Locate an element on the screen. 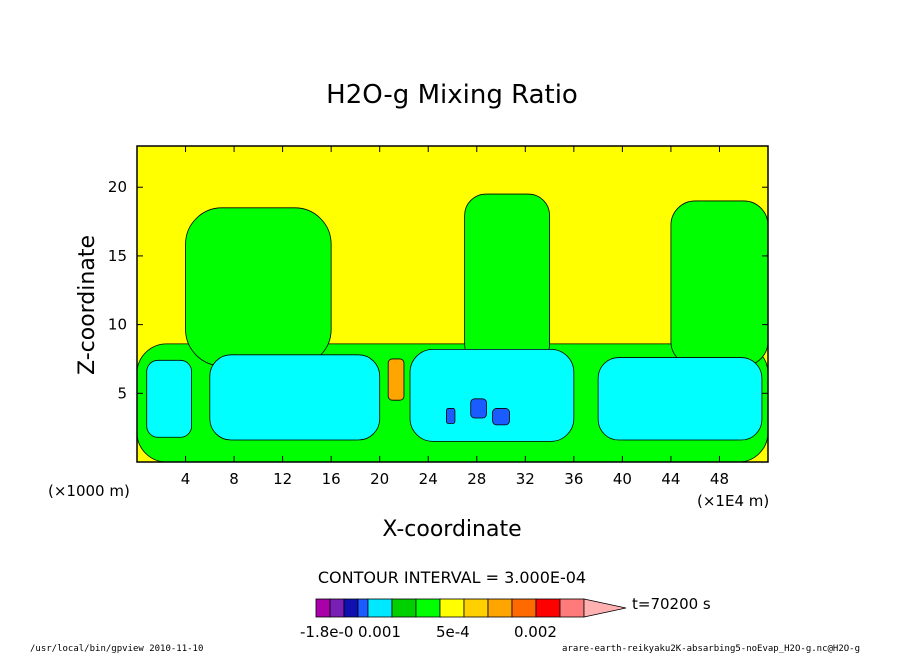 The height and width of the screenshot is (654, 904). x-tick-label: 24 is located at coordinates (428, 479).